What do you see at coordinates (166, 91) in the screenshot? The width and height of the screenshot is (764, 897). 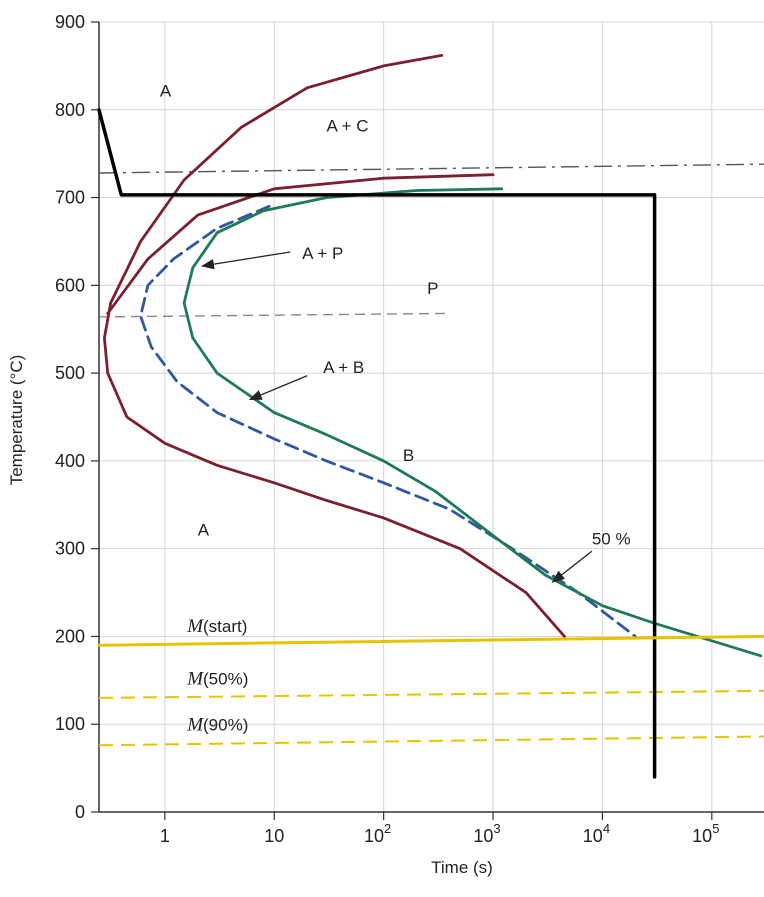 I see `region-label-0: A` at bounding box center [166, 91].